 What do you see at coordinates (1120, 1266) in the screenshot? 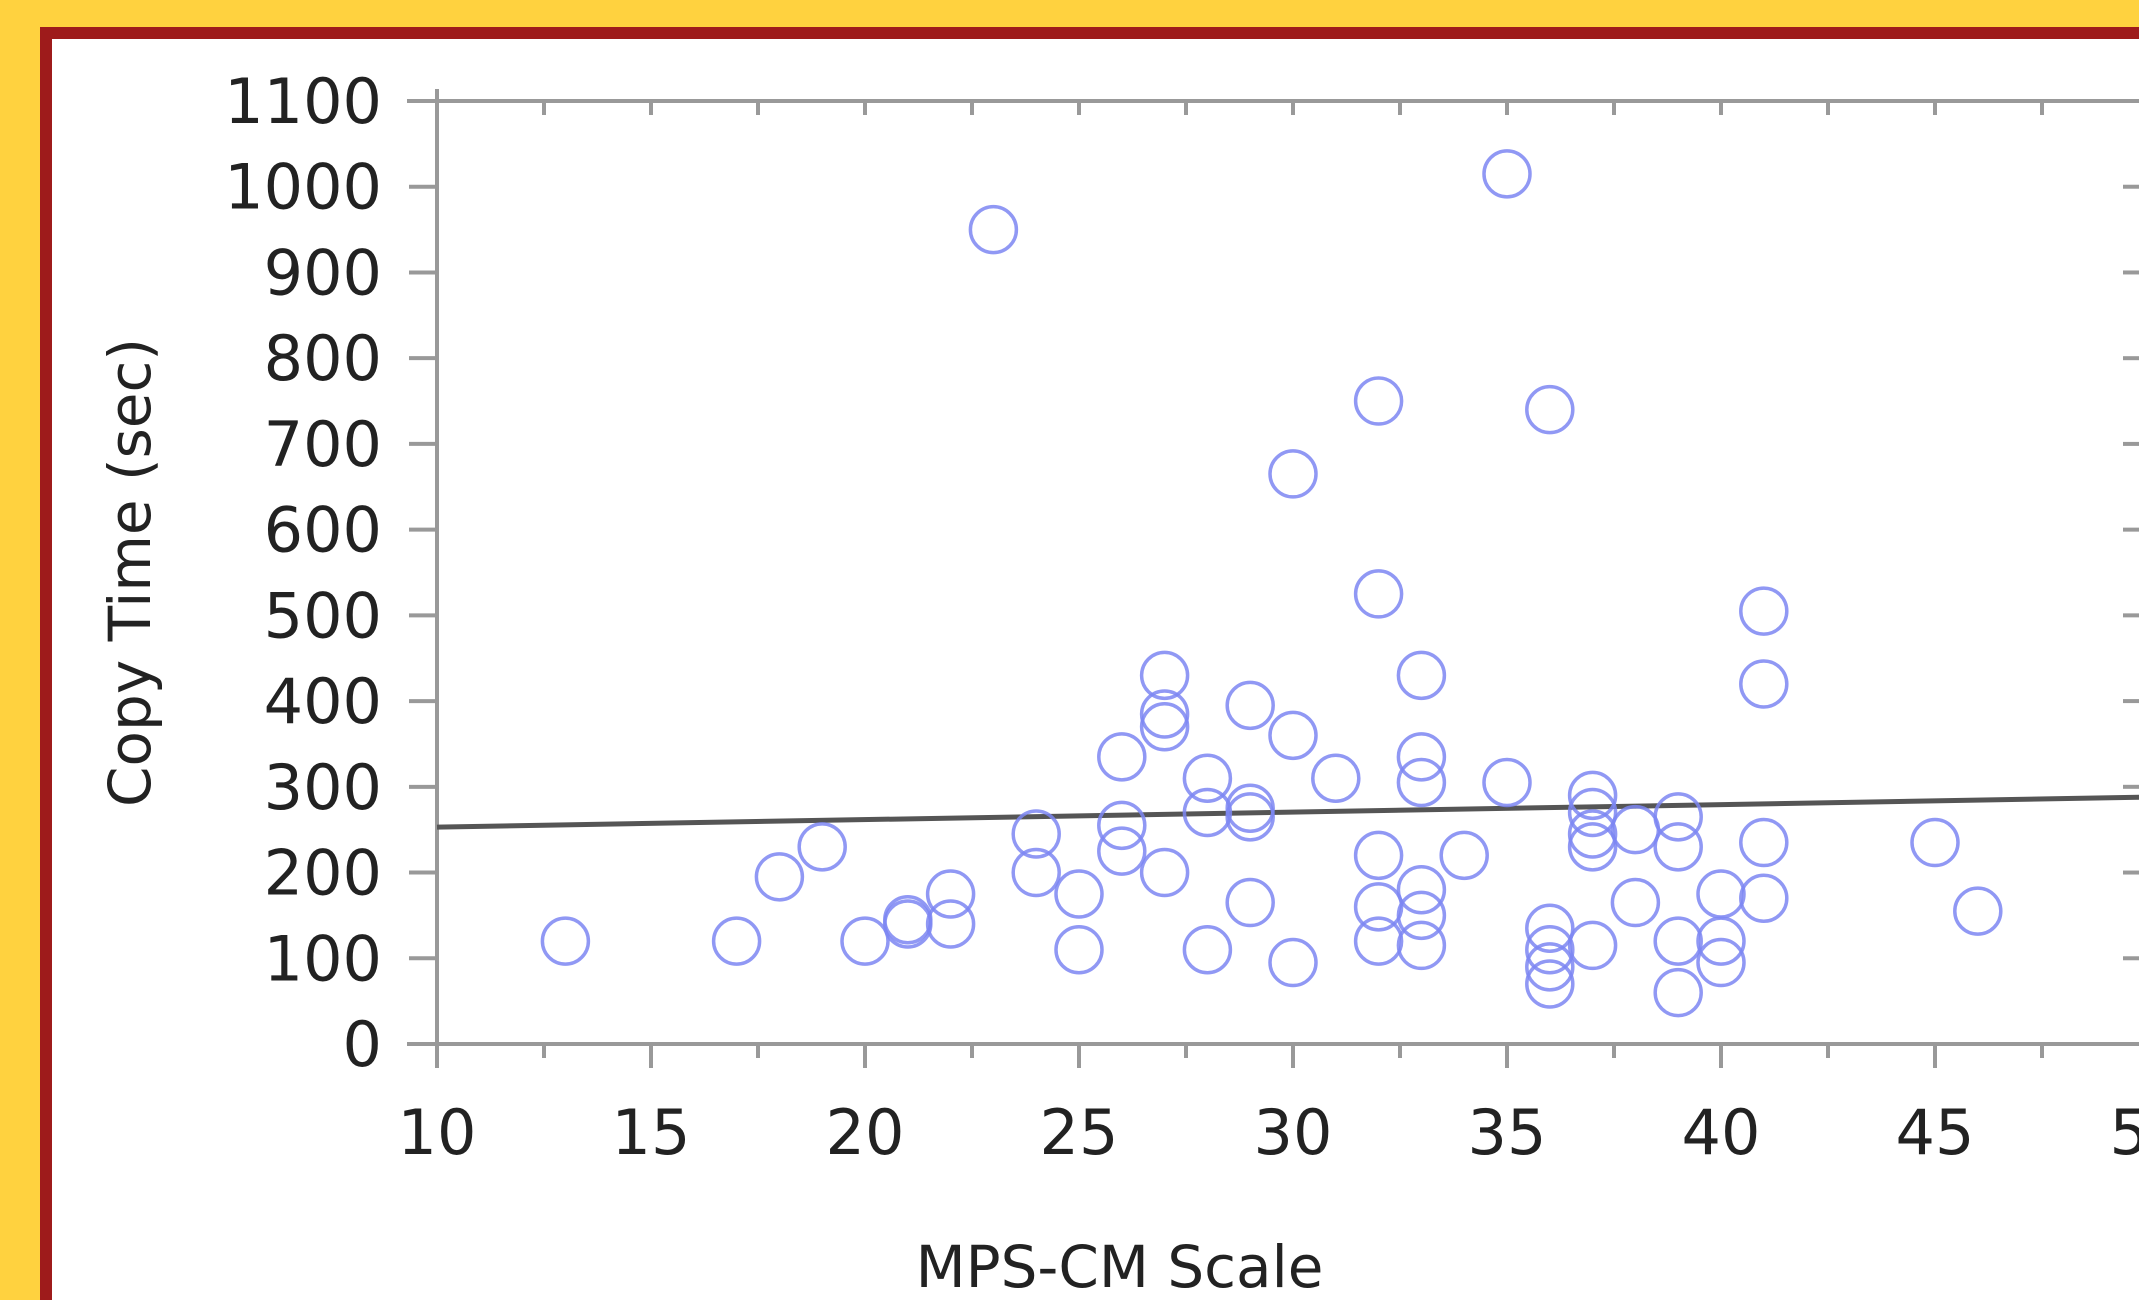
I see `x-axis-title: MPS-CM Scale` at bounding box center [1120, 1266].